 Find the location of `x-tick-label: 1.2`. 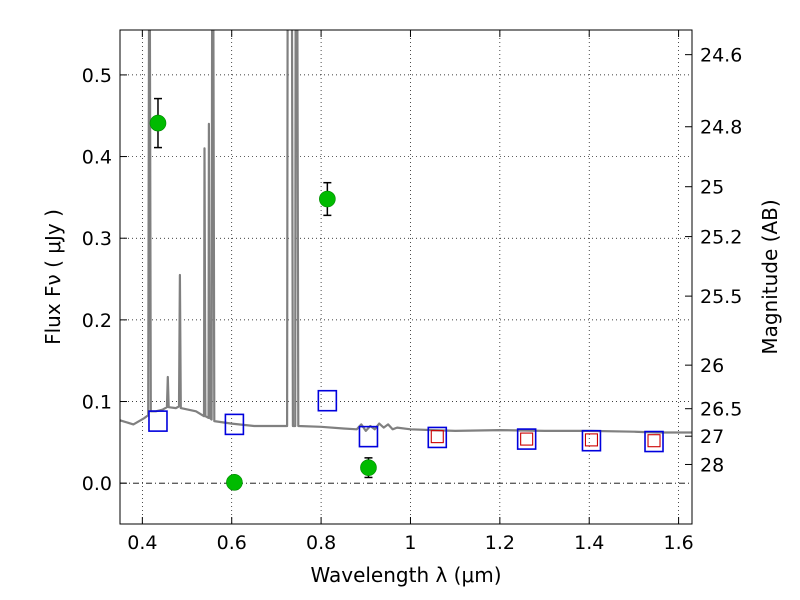

x-tick-label: 1.2 is located at coordinates (500, 543).